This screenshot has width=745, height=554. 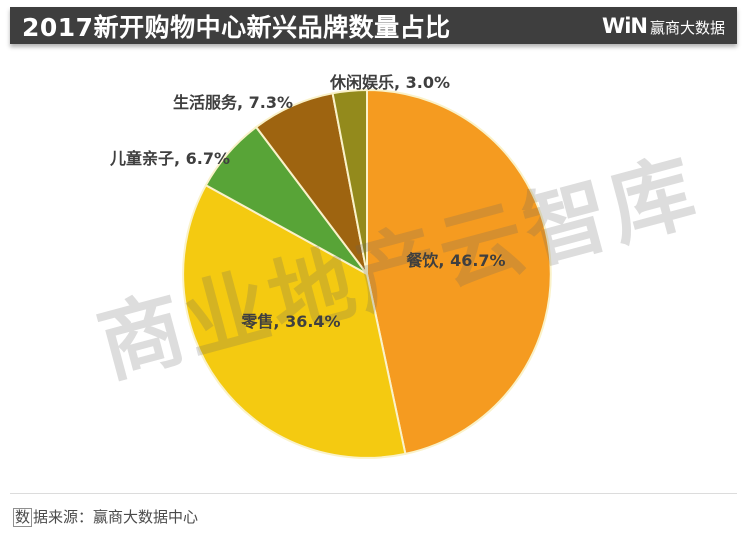 What do you see at coordinates (390, 82) in the screenshot?
I see `pie-label-5: 休闲娱乐, 3.0%` at bounding box center [390, 82].